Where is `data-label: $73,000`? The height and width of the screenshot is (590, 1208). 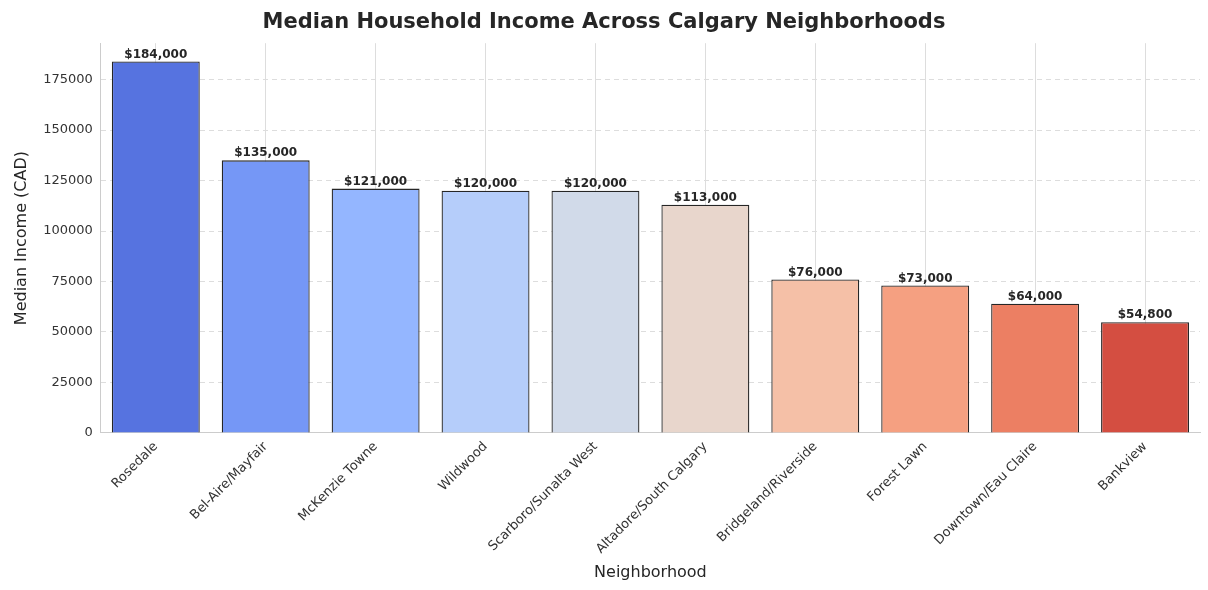 data-label: $73,000 is located at coordinates (925, 277).